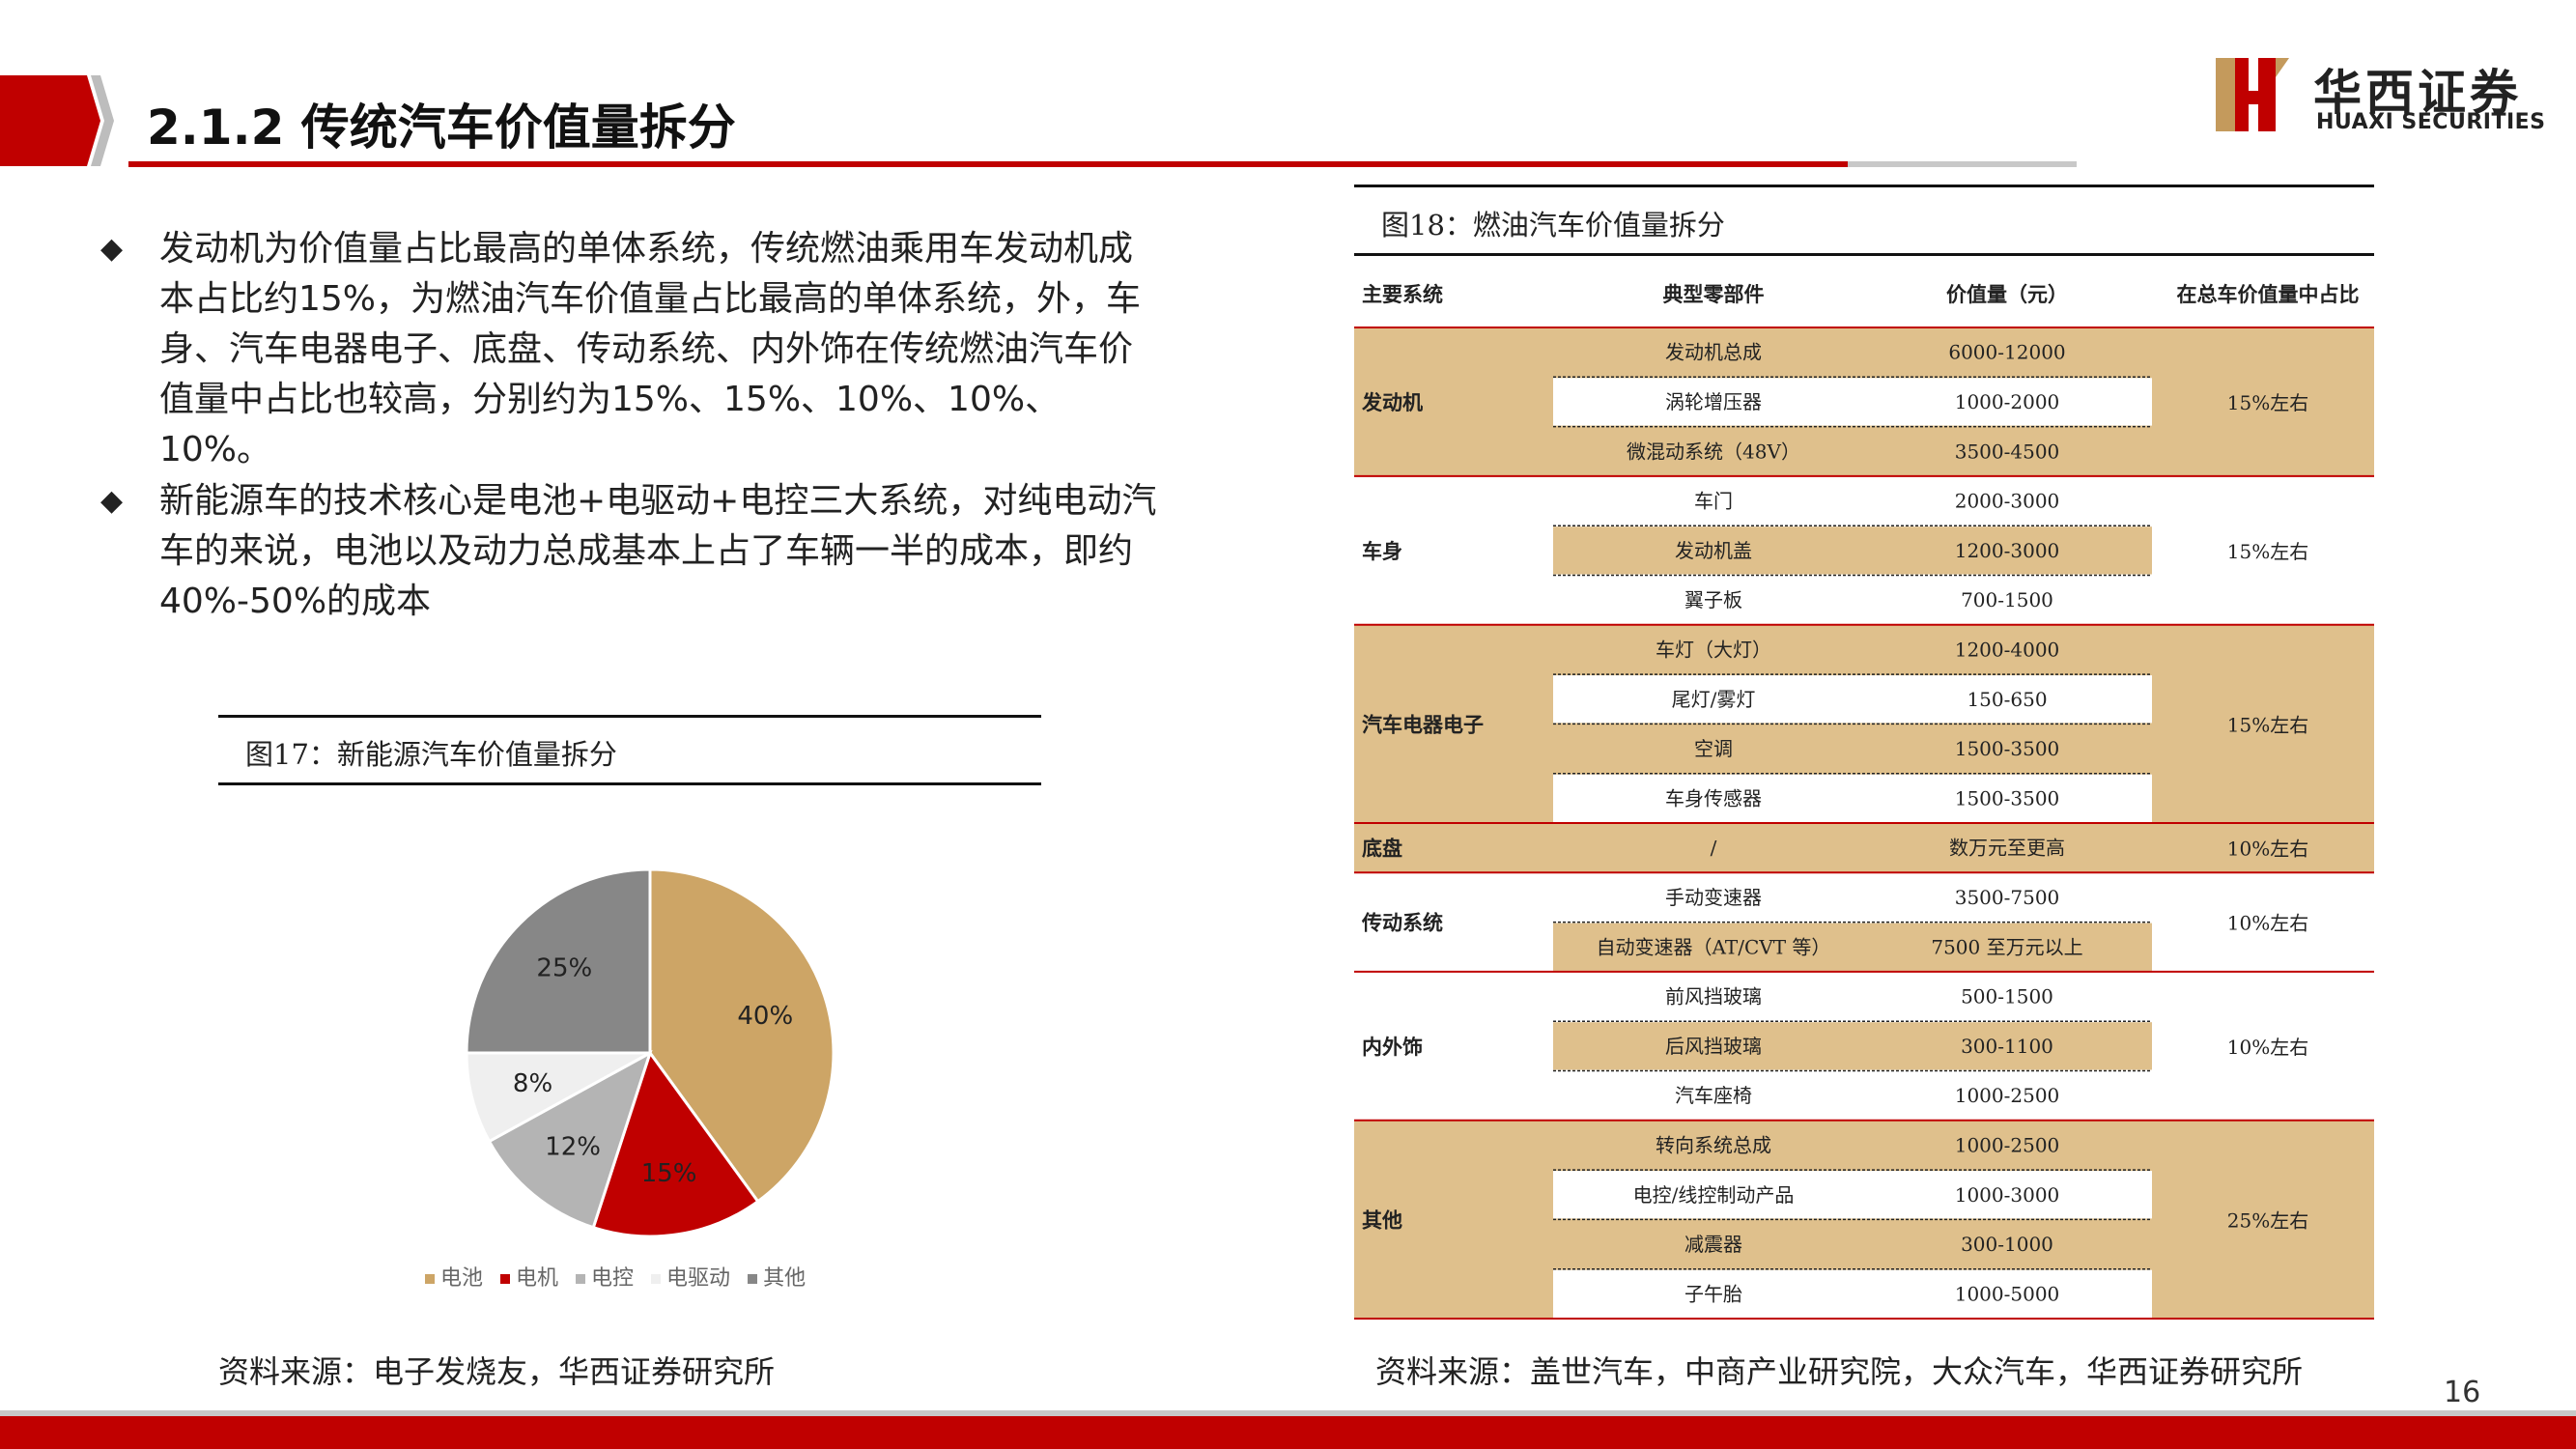  I want to click on figure17-top-rule, so click(629, 716).